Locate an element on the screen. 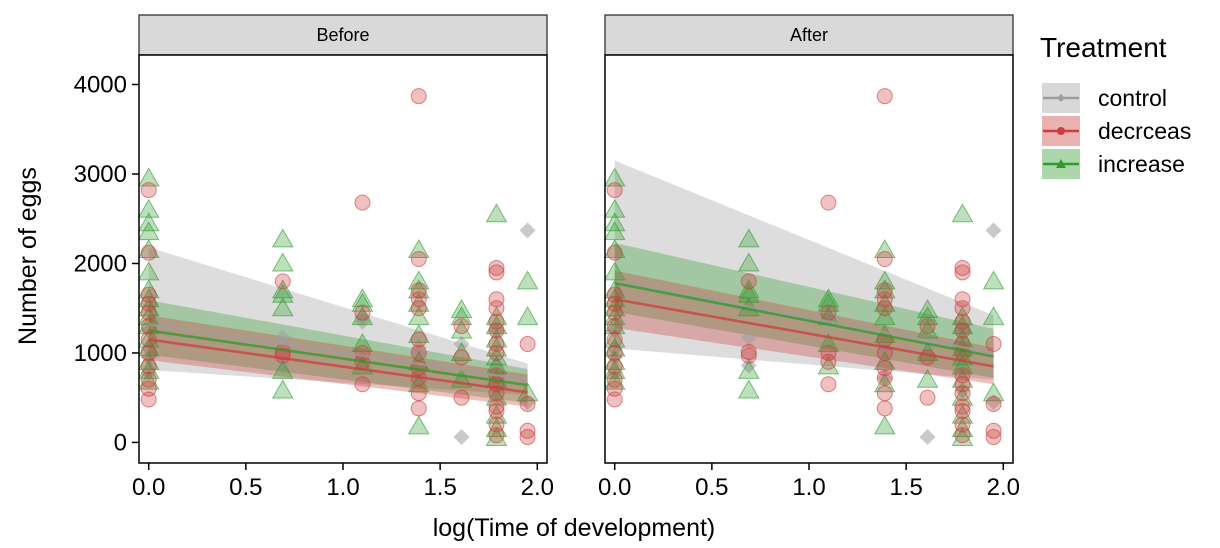 The width and height of the screenshot is (1220, 548). legend-label: decrceas is located at coordinates (1144, 131).